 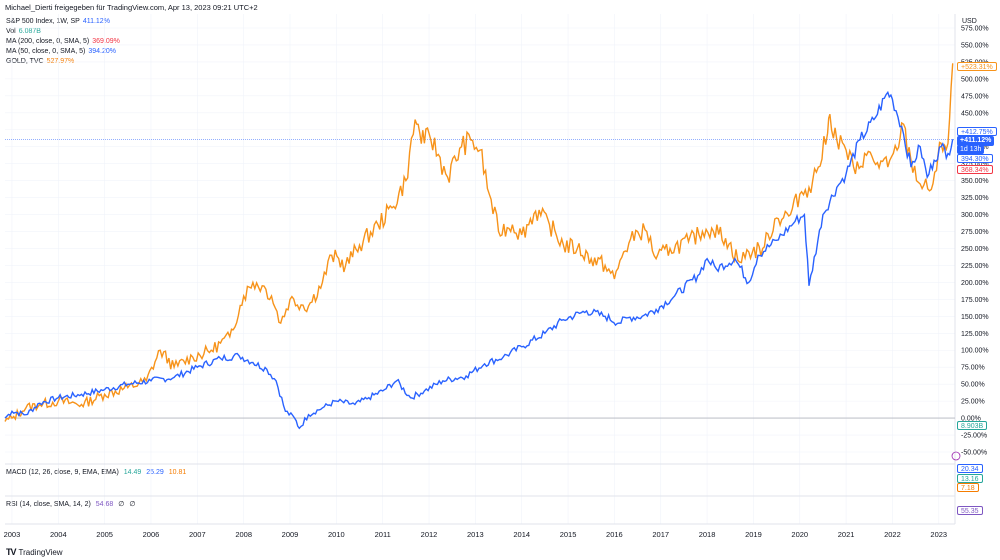 I want to click on legend-value: 411.12%, so click(x=96, y=21).